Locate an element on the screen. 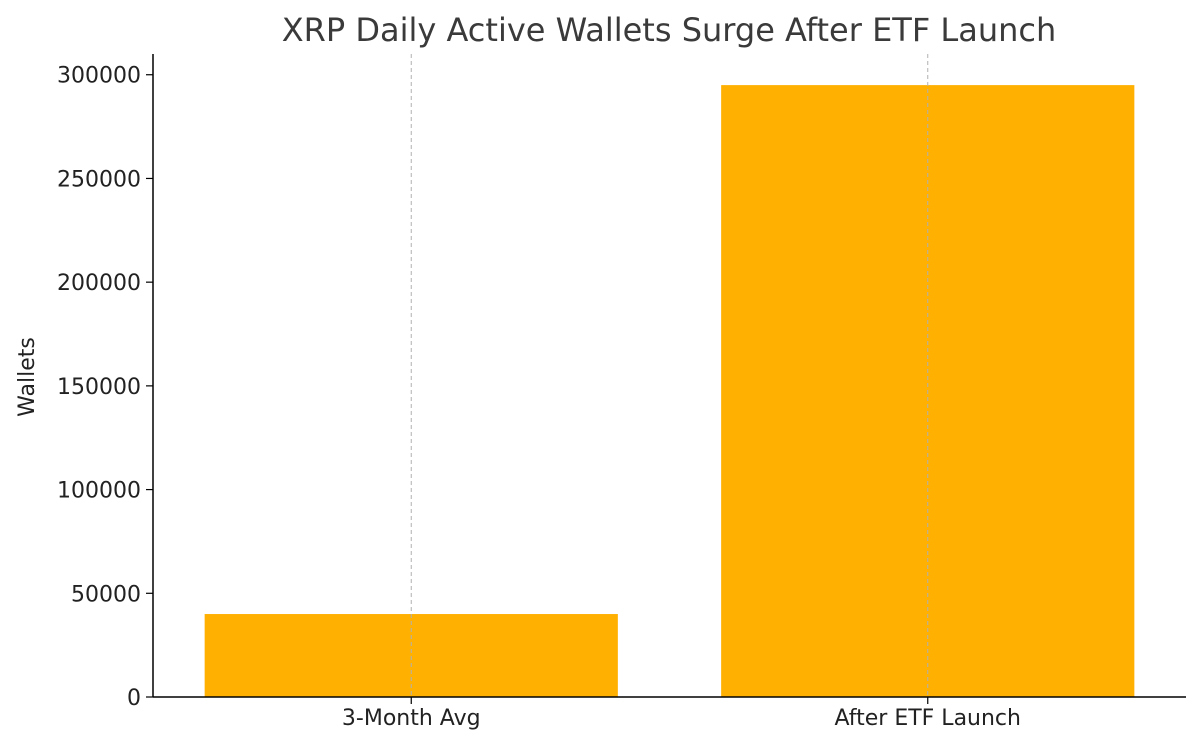 This screenshot has width=1200, height=745. y-tick-label-1: 50000 is located at coordinates (106, 594).